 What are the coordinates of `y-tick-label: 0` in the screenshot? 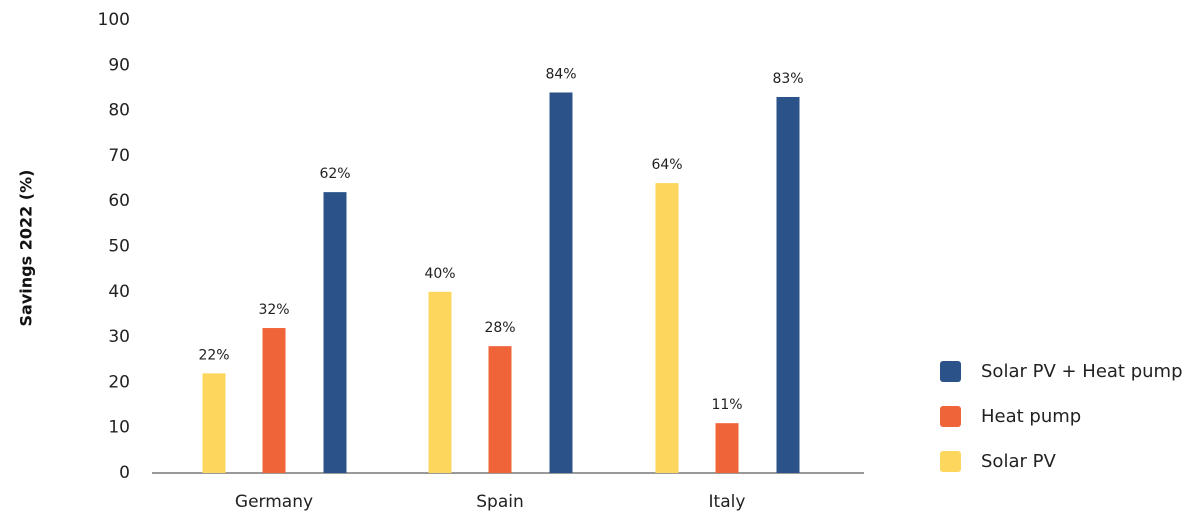 It's located at (124, 473).